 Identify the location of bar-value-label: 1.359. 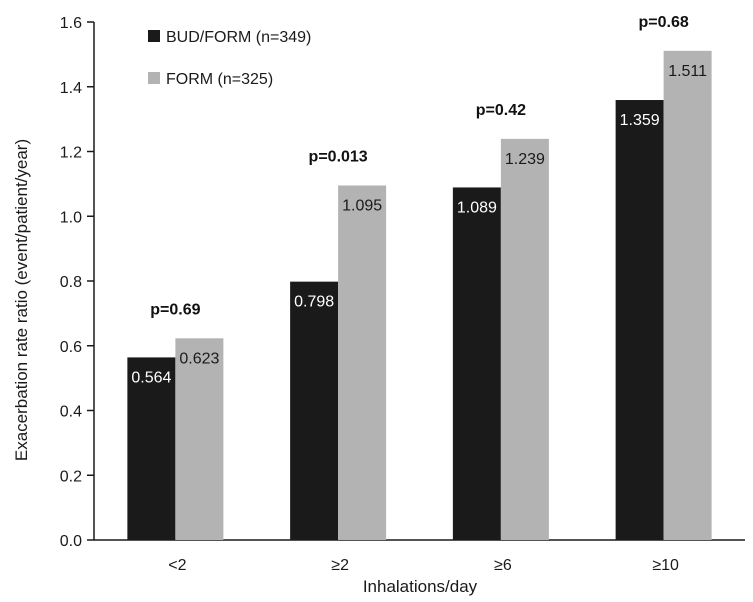
(640, 120).